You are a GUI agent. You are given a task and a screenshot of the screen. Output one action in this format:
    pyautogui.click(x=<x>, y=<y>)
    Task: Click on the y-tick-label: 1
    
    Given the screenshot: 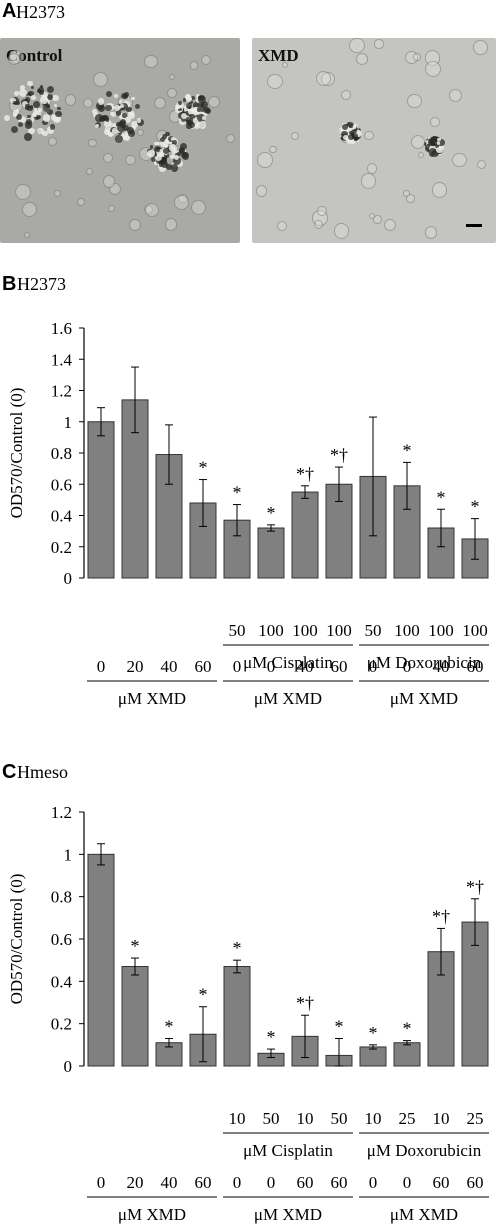 What is the action you would take?
    pyautogui.click(x=68, y=422)
    